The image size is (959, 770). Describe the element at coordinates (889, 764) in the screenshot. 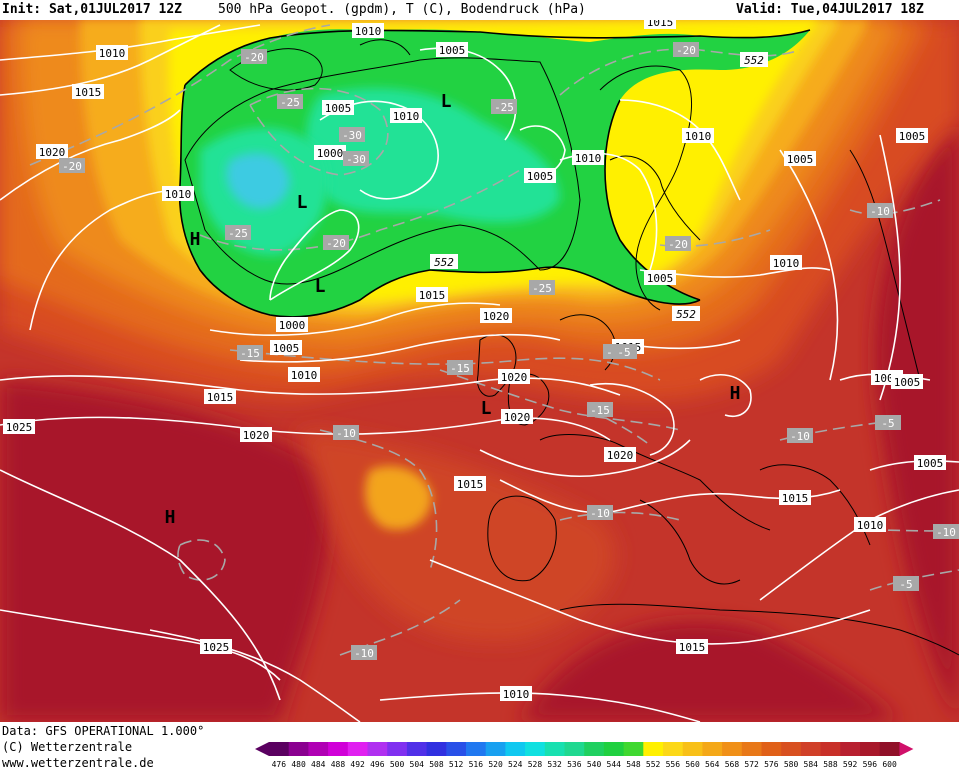

I see `scale-tick-label: 600` at that location.